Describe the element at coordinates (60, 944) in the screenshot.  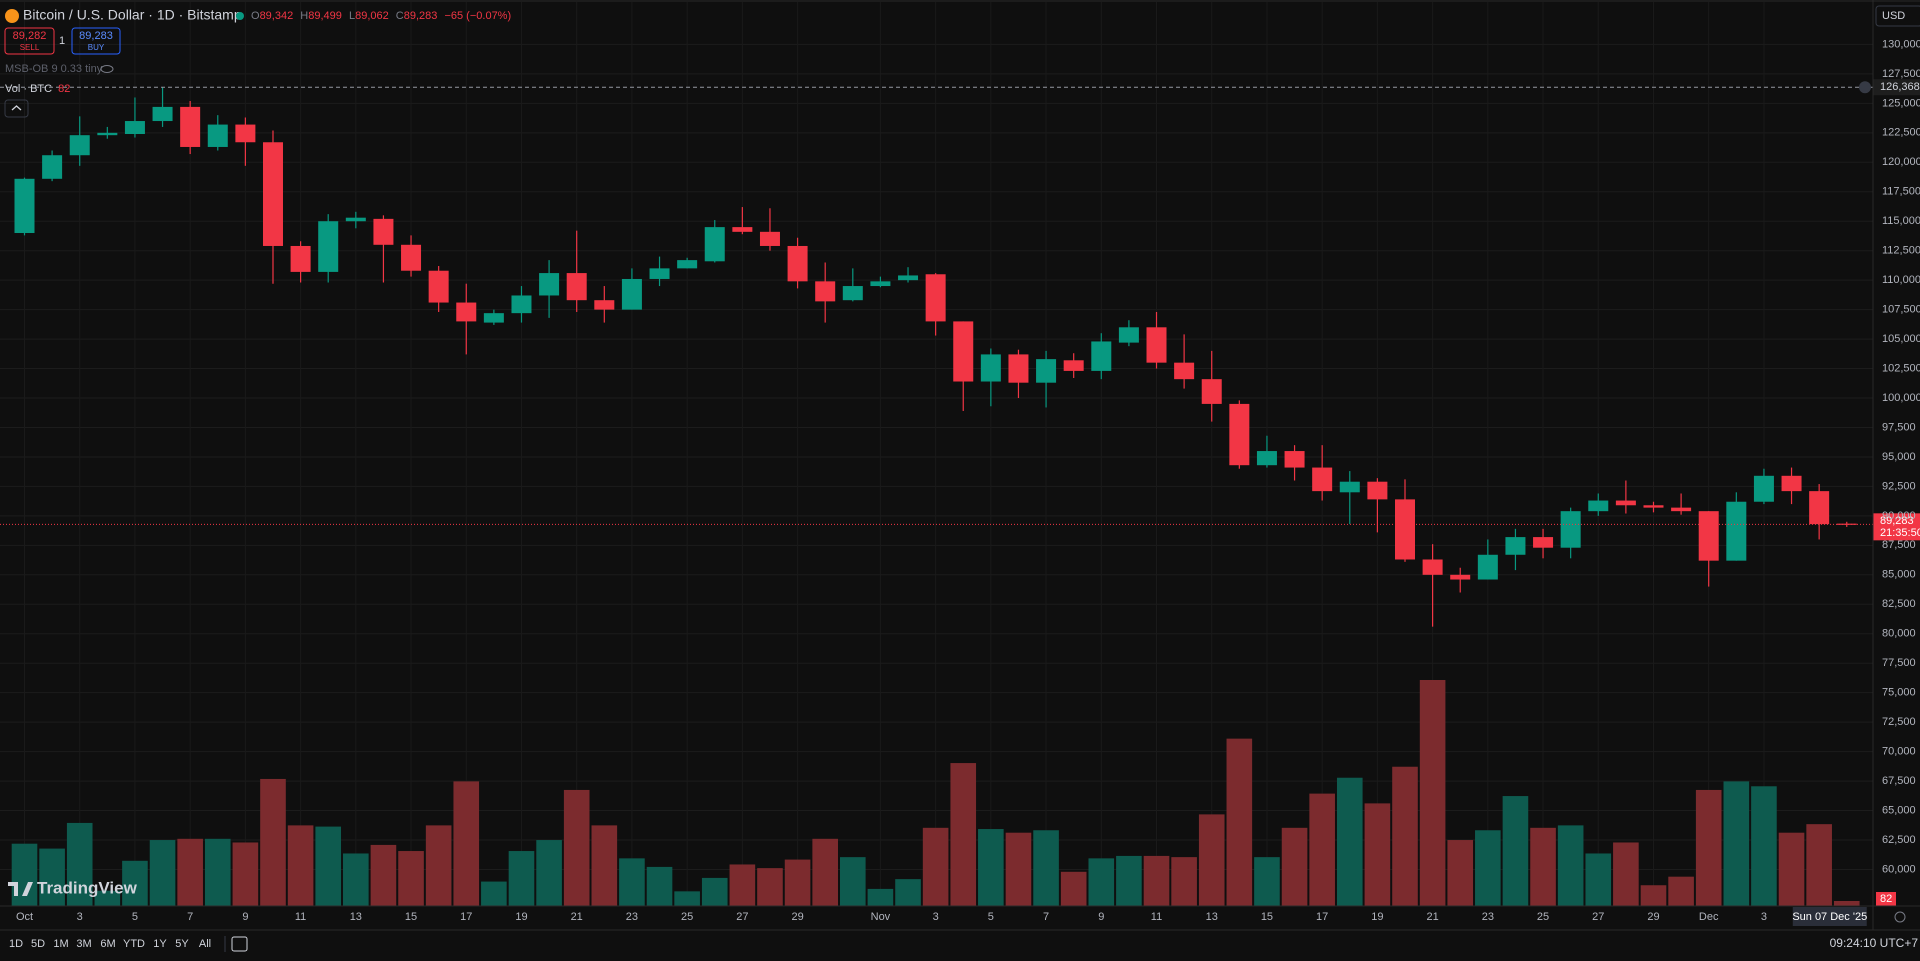
I see `range-button: 1M` at that location.